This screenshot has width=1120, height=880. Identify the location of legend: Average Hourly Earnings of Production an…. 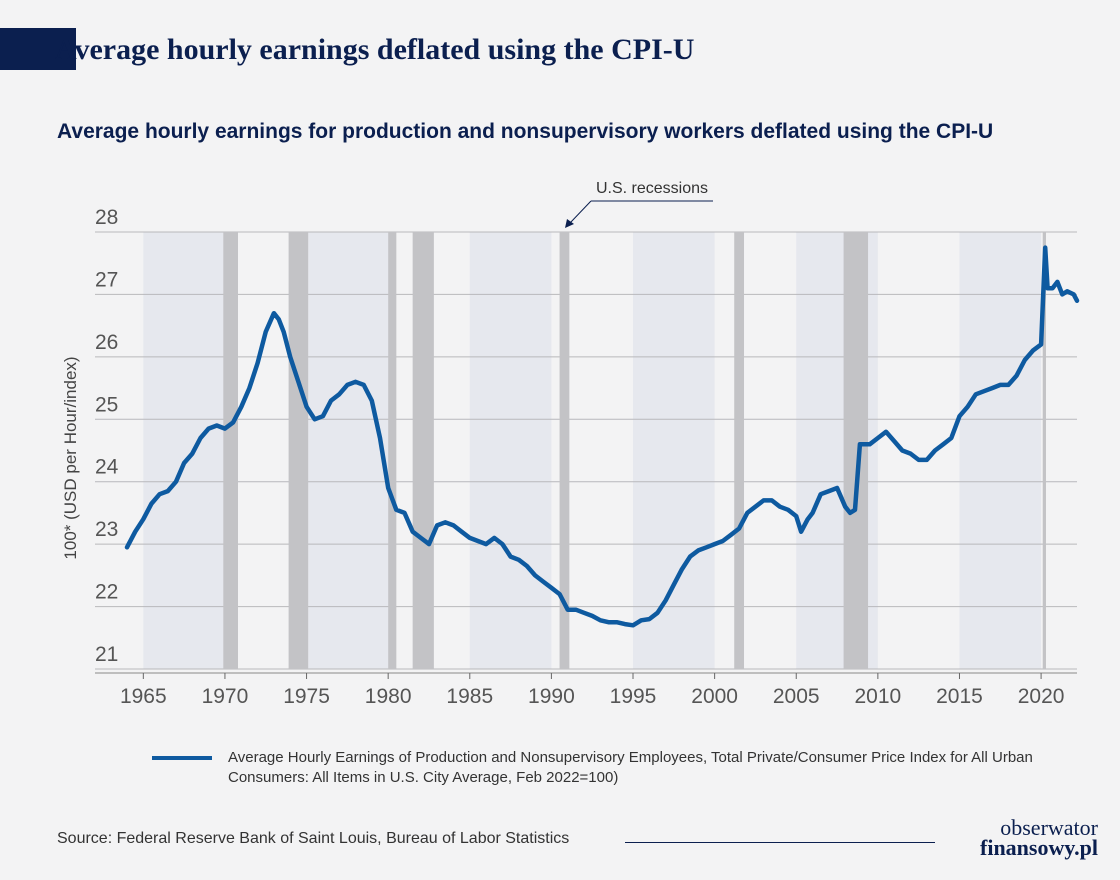
(602, 768).